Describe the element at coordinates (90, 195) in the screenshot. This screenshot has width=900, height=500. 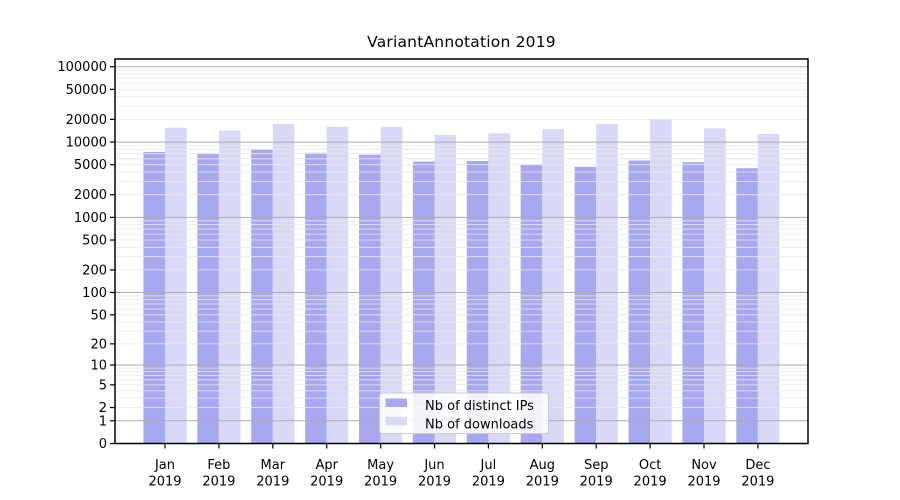
I see `y-tick-label: 2000` at that location.